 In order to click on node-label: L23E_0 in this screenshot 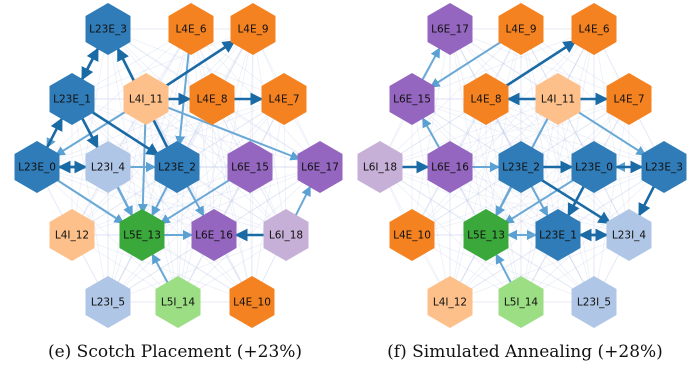, I will do `click(594, 168)`.